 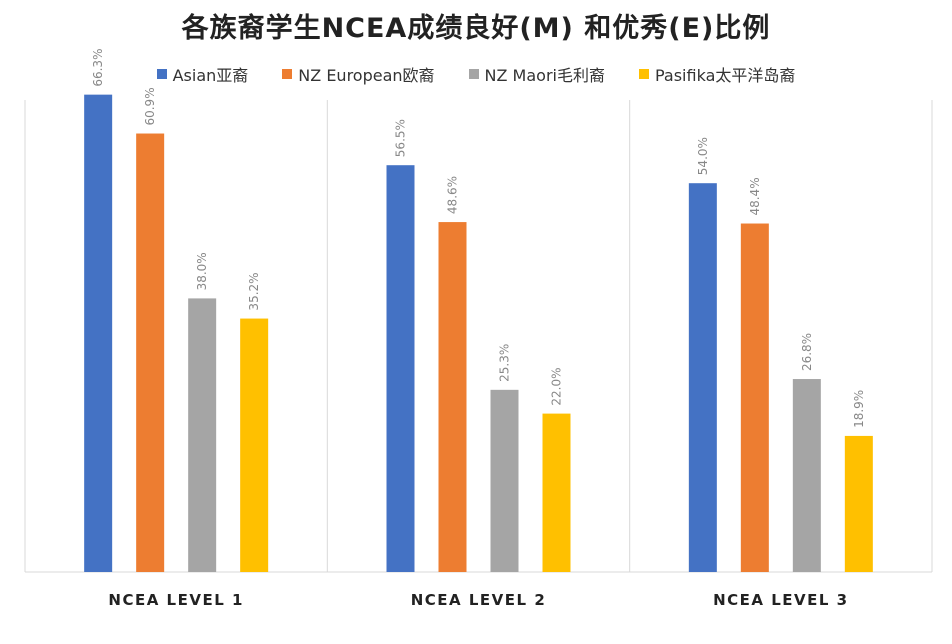 I want to click on legend-label-asian: Asian亚裔, so click(x=210, y=75).